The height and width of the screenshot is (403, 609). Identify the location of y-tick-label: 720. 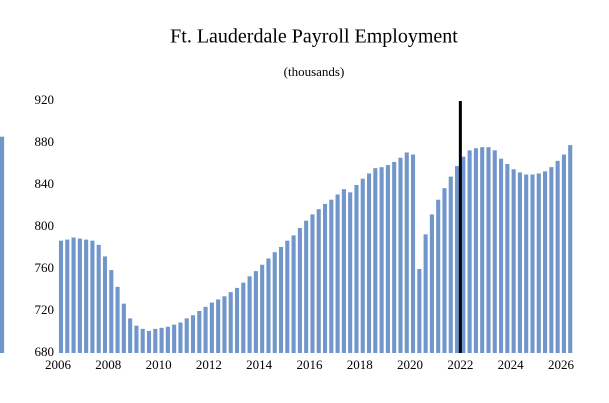
(45, 309).